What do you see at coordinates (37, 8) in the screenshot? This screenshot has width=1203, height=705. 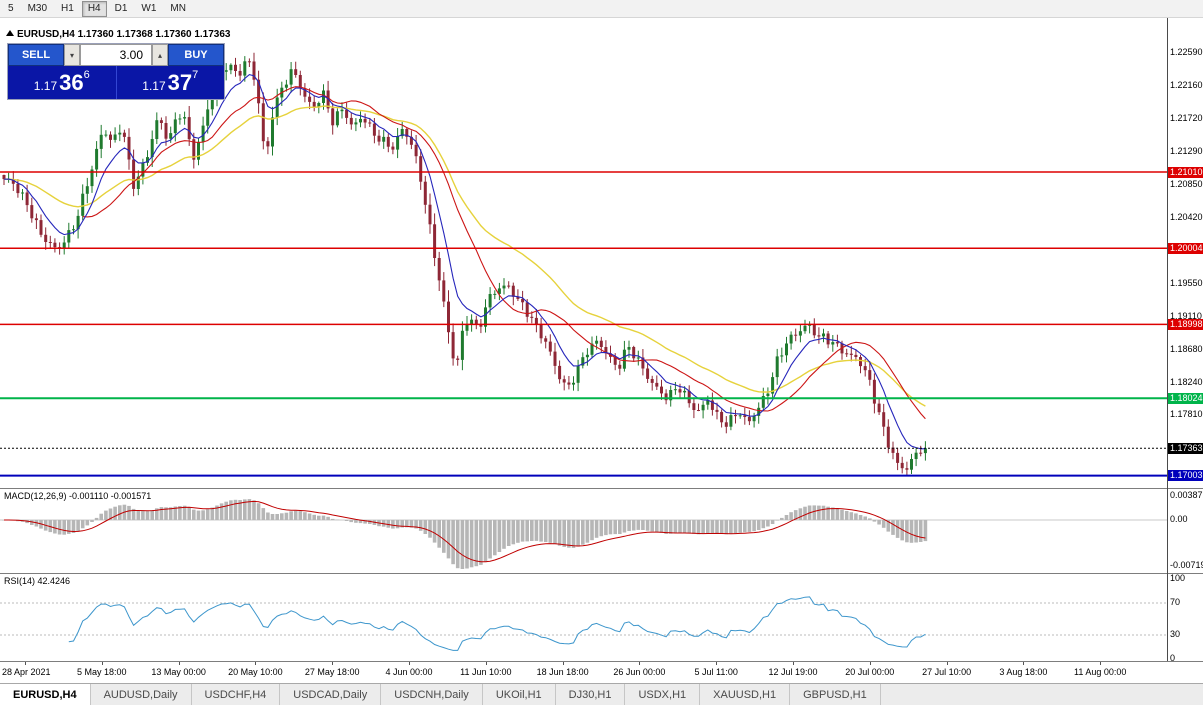 I see `timeframe-button-m30: M30` at bounding box center [37, 8].